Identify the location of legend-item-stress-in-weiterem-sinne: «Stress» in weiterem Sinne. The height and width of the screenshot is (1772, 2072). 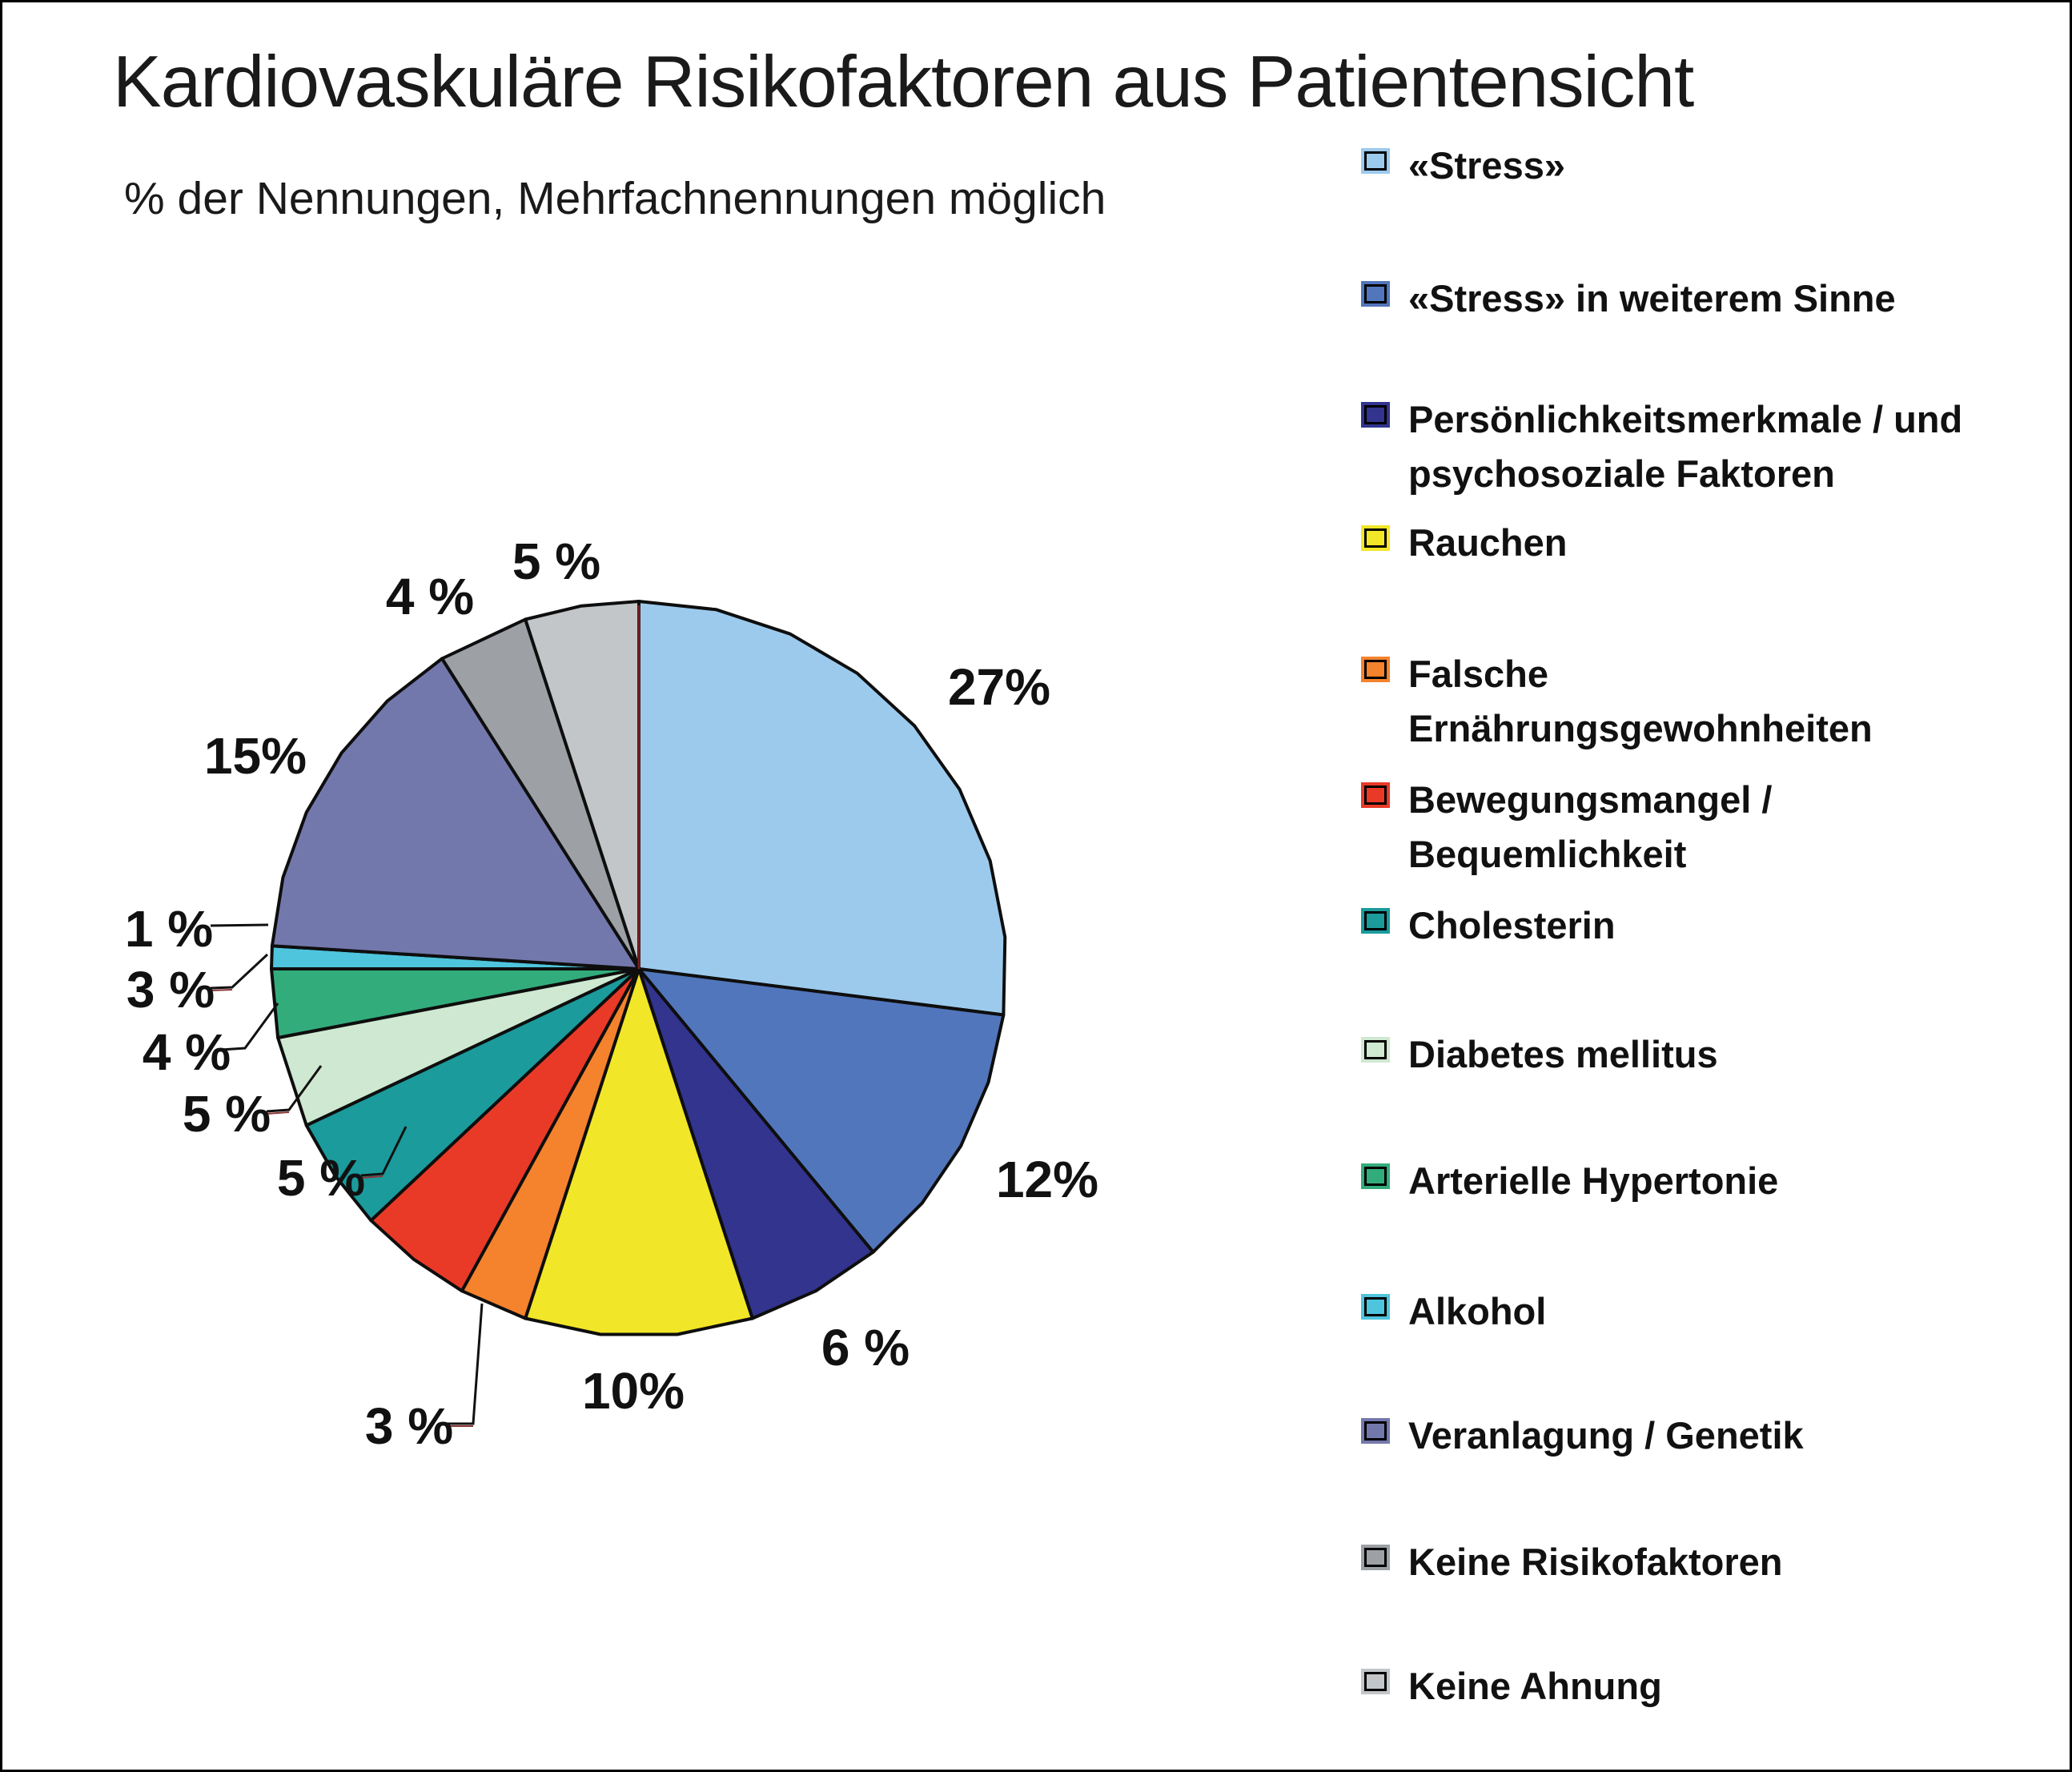
(1706, 298).